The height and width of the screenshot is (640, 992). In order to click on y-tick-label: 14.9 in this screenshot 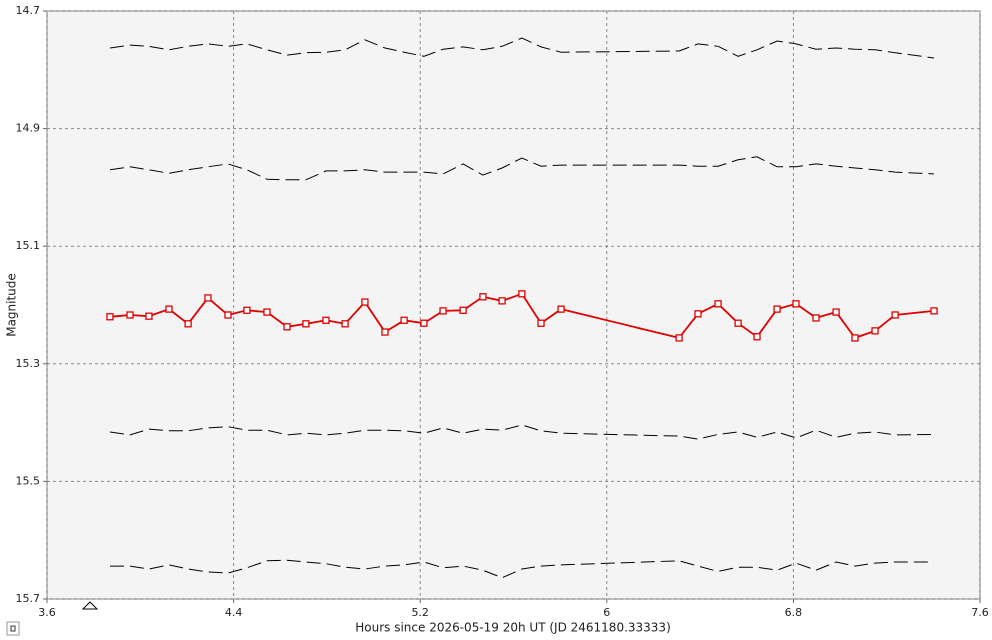, I will do `click(28, 128)`.